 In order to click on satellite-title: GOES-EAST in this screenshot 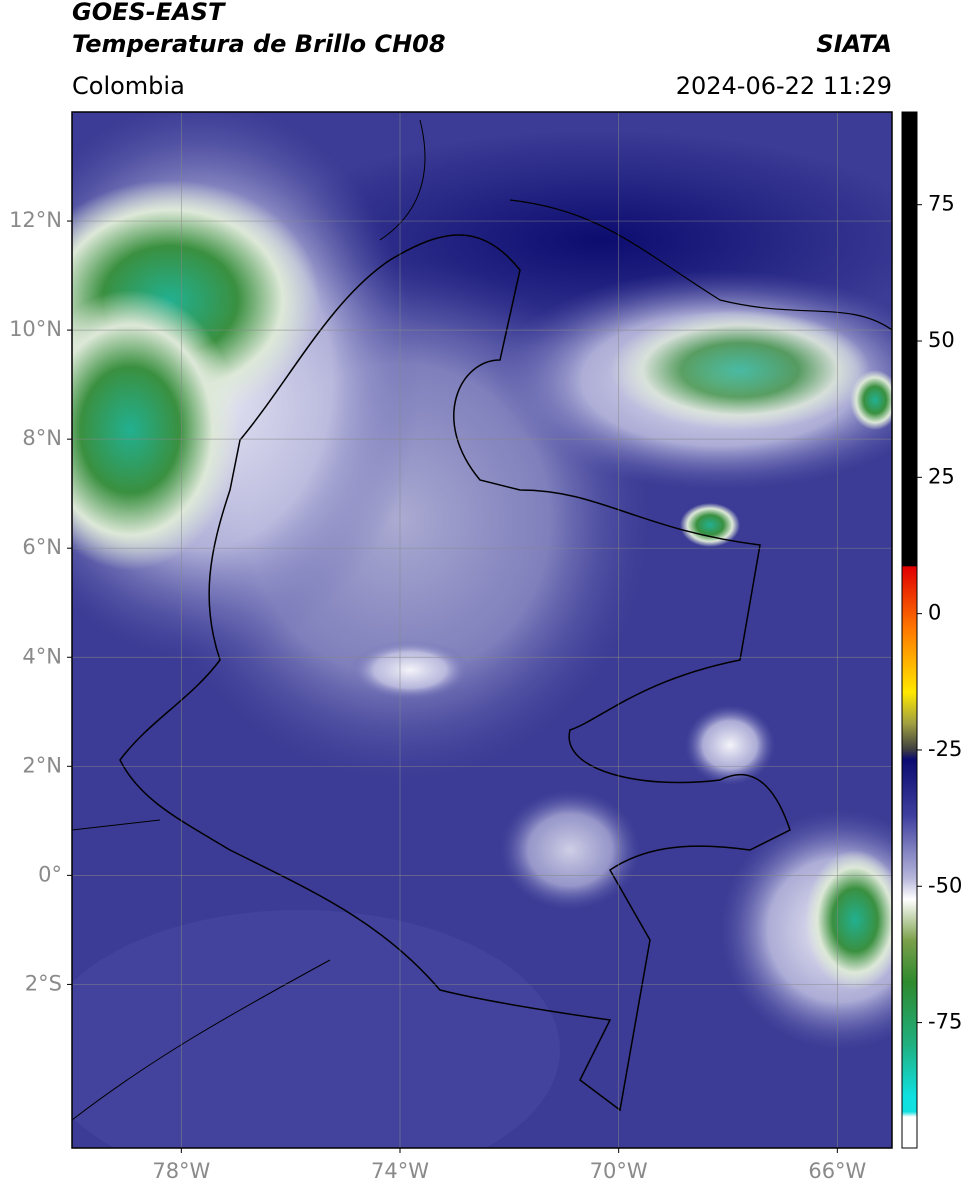, I will do `click(149, 13)`.